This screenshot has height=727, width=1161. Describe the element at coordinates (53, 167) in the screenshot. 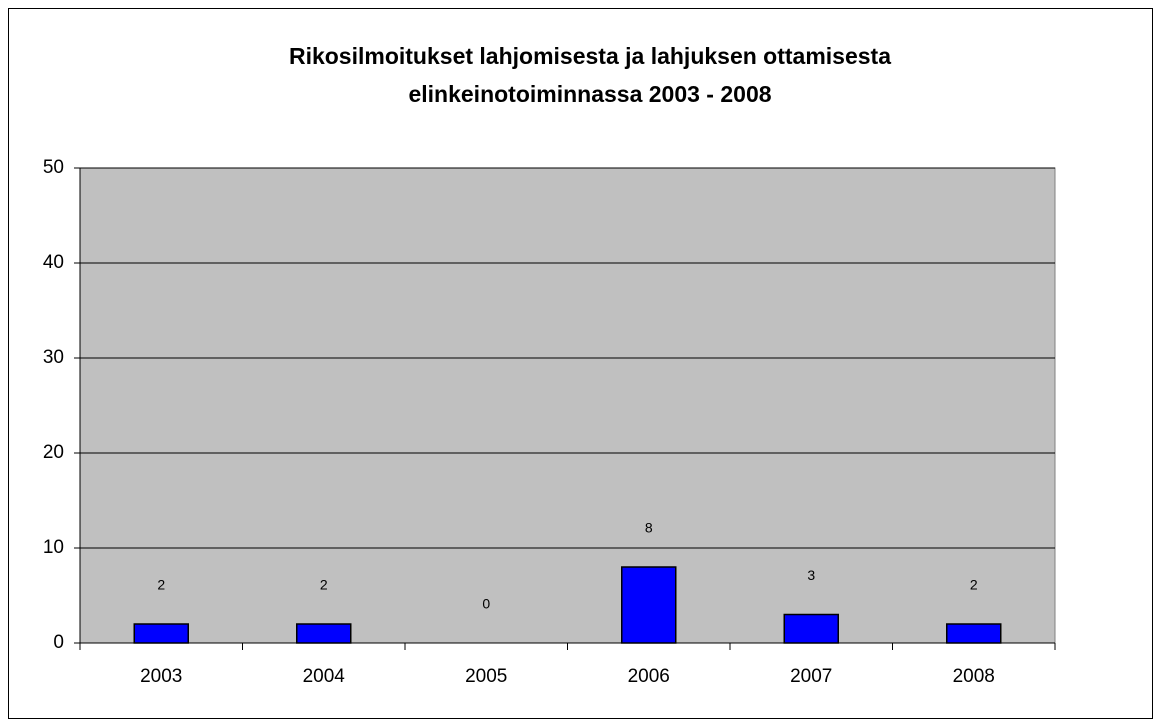

I see `y-tick-label: 50` at that location.